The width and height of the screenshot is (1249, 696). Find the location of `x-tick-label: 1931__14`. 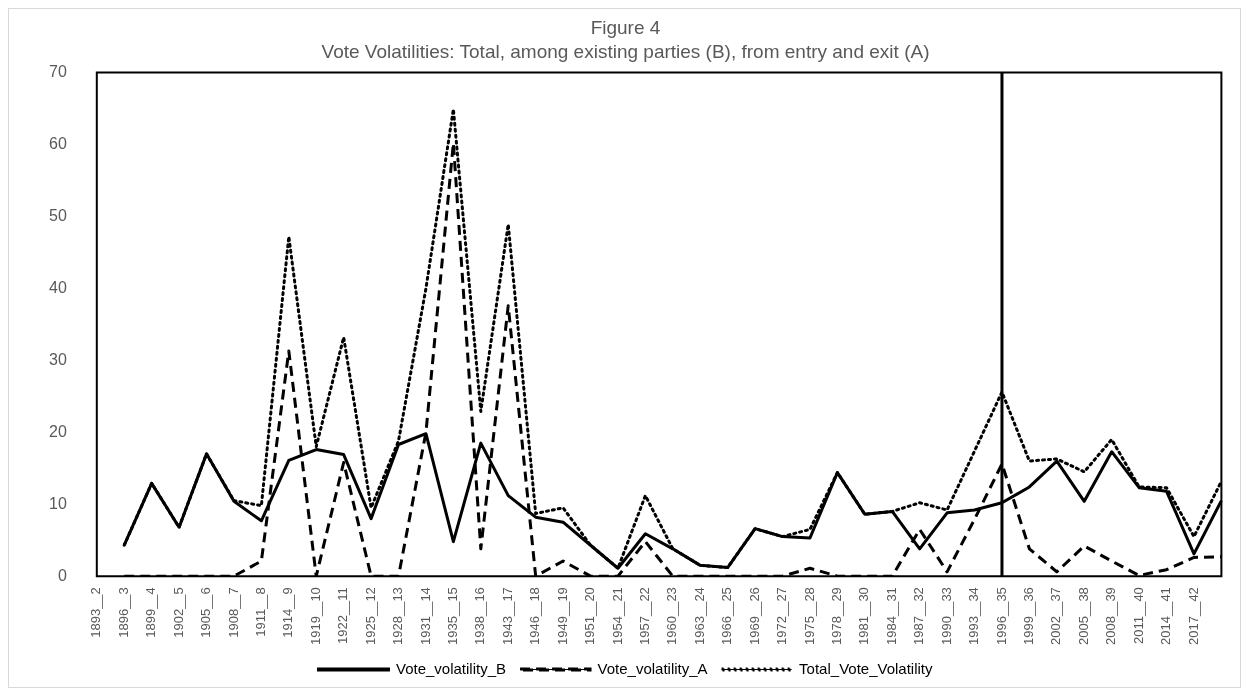

x-tick-label: 1931__14 is located at coordinates (425, 616).